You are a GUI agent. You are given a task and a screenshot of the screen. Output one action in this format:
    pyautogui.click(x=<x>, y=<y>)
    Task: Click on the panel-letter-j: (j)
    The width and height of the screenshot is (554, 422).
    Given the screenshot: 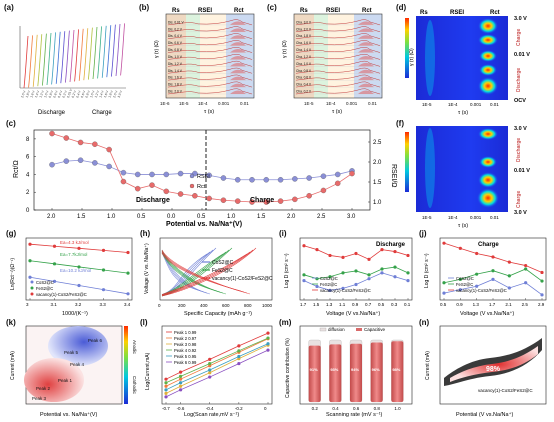 What is the action you would take?
    pyautogui.click(x=423, y=233)
    